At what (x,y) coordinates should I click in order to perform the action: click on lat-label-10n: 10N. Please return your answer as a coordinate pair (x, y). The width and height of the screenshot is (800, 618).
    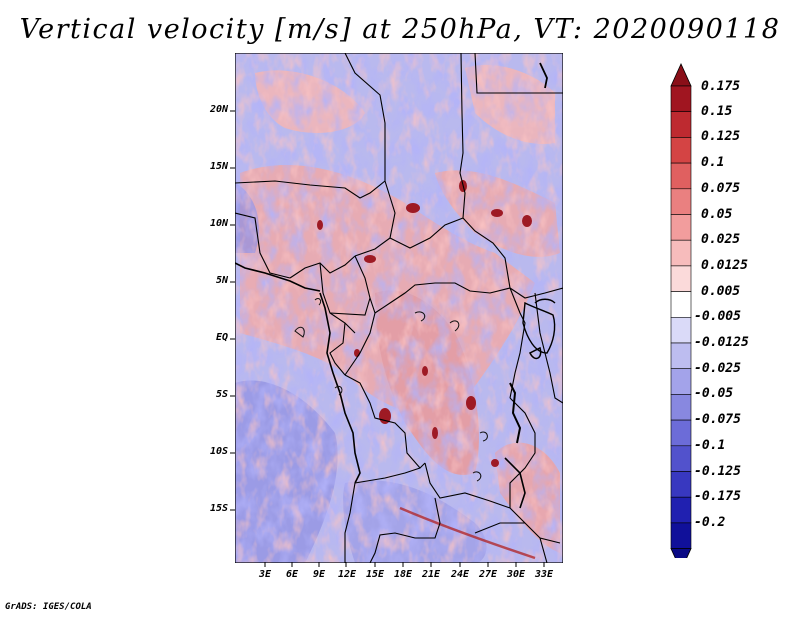
    Looking at the image, I should click on (218, 223).